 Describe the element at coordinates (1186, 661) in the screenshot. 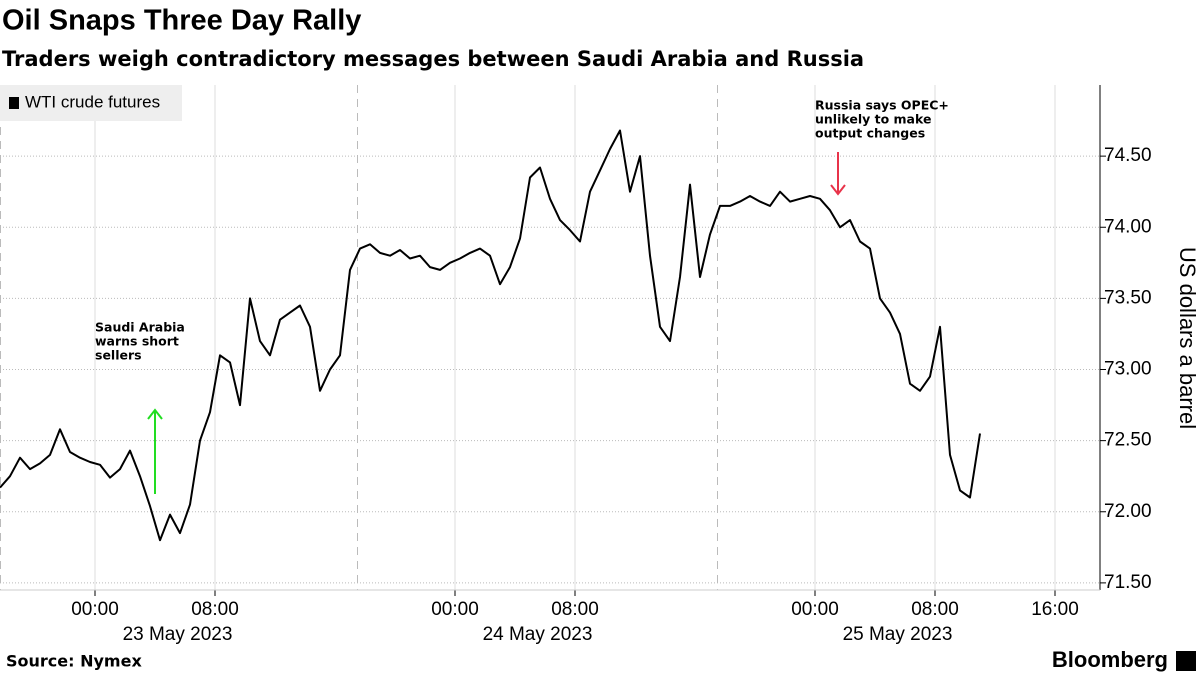

I see `brand-icon` at that location.